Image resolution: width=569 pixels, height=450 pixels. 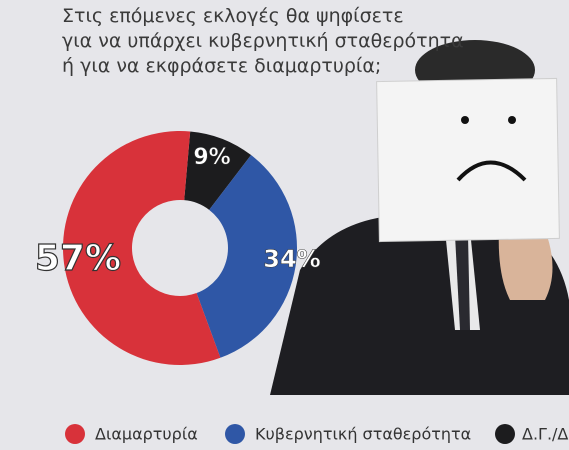 What do you see at coordinates (146, 434) in the screenshot?
I see `legend-label: Διαμαρτυρία` at bounding box center [146, 434].